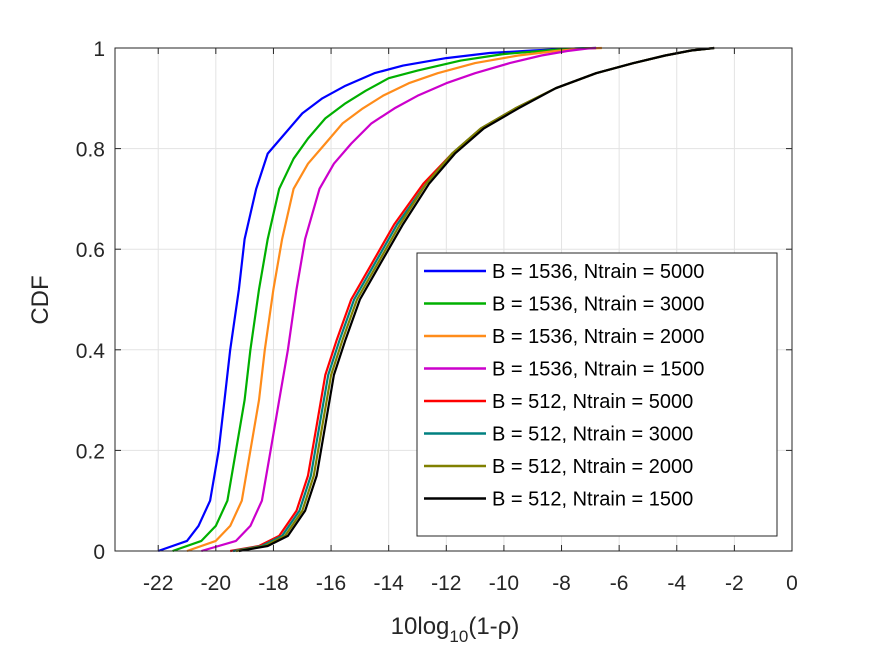 Image resolution: width=875 pixels, height=656 pixels. Describe the element at coordinates (90, 250) in the screenshot. I see `y-tick-label: 0.6` at that location.